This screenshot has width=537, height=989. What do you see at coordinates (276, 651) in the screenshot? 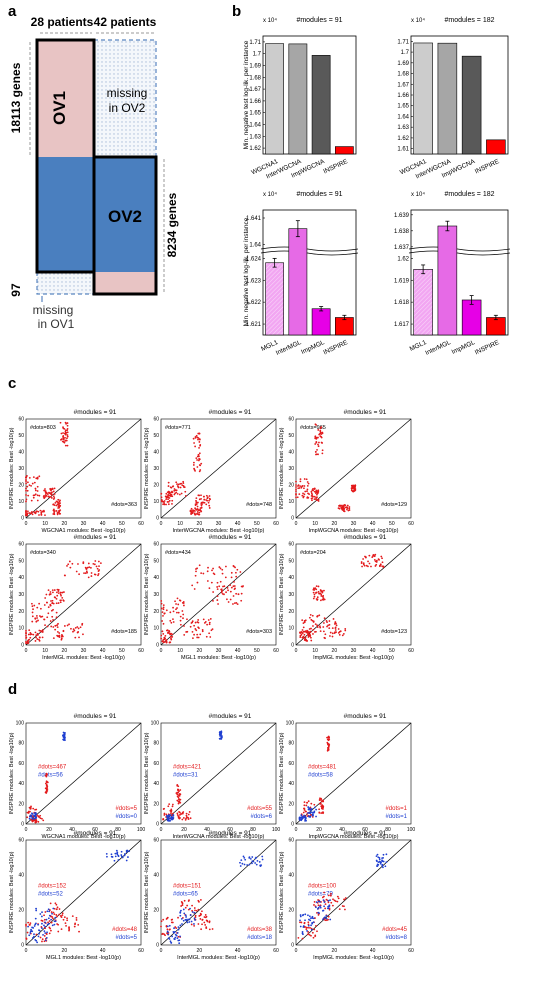
I see `x-tick-label: 60` at bounding box center [276, 651].